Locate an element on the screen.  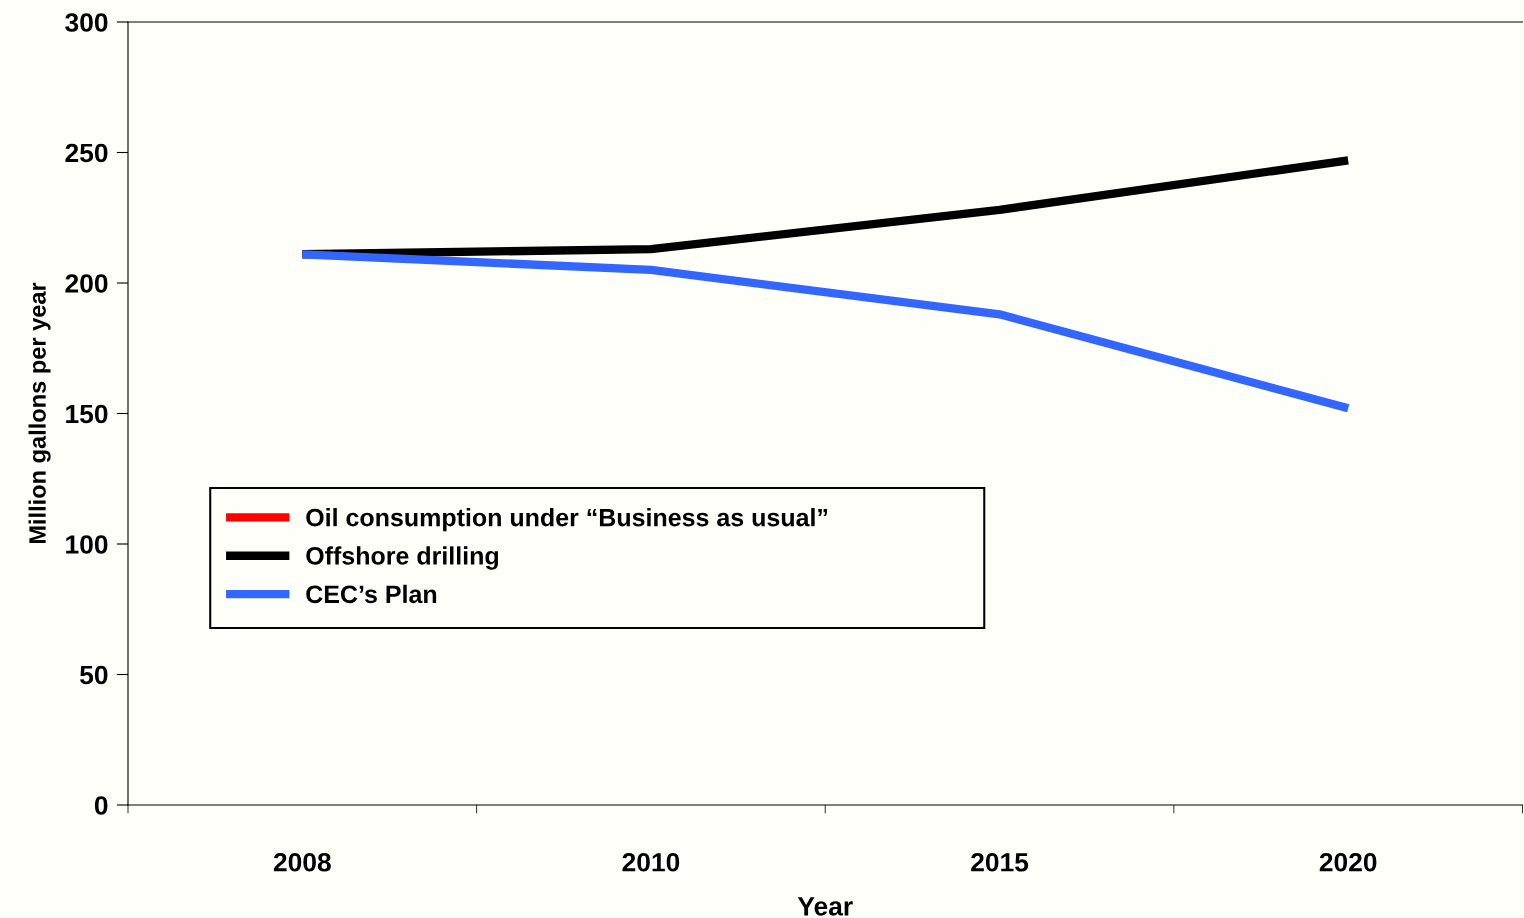
y-tick-label: 250 is located at coordinates (86, 153).